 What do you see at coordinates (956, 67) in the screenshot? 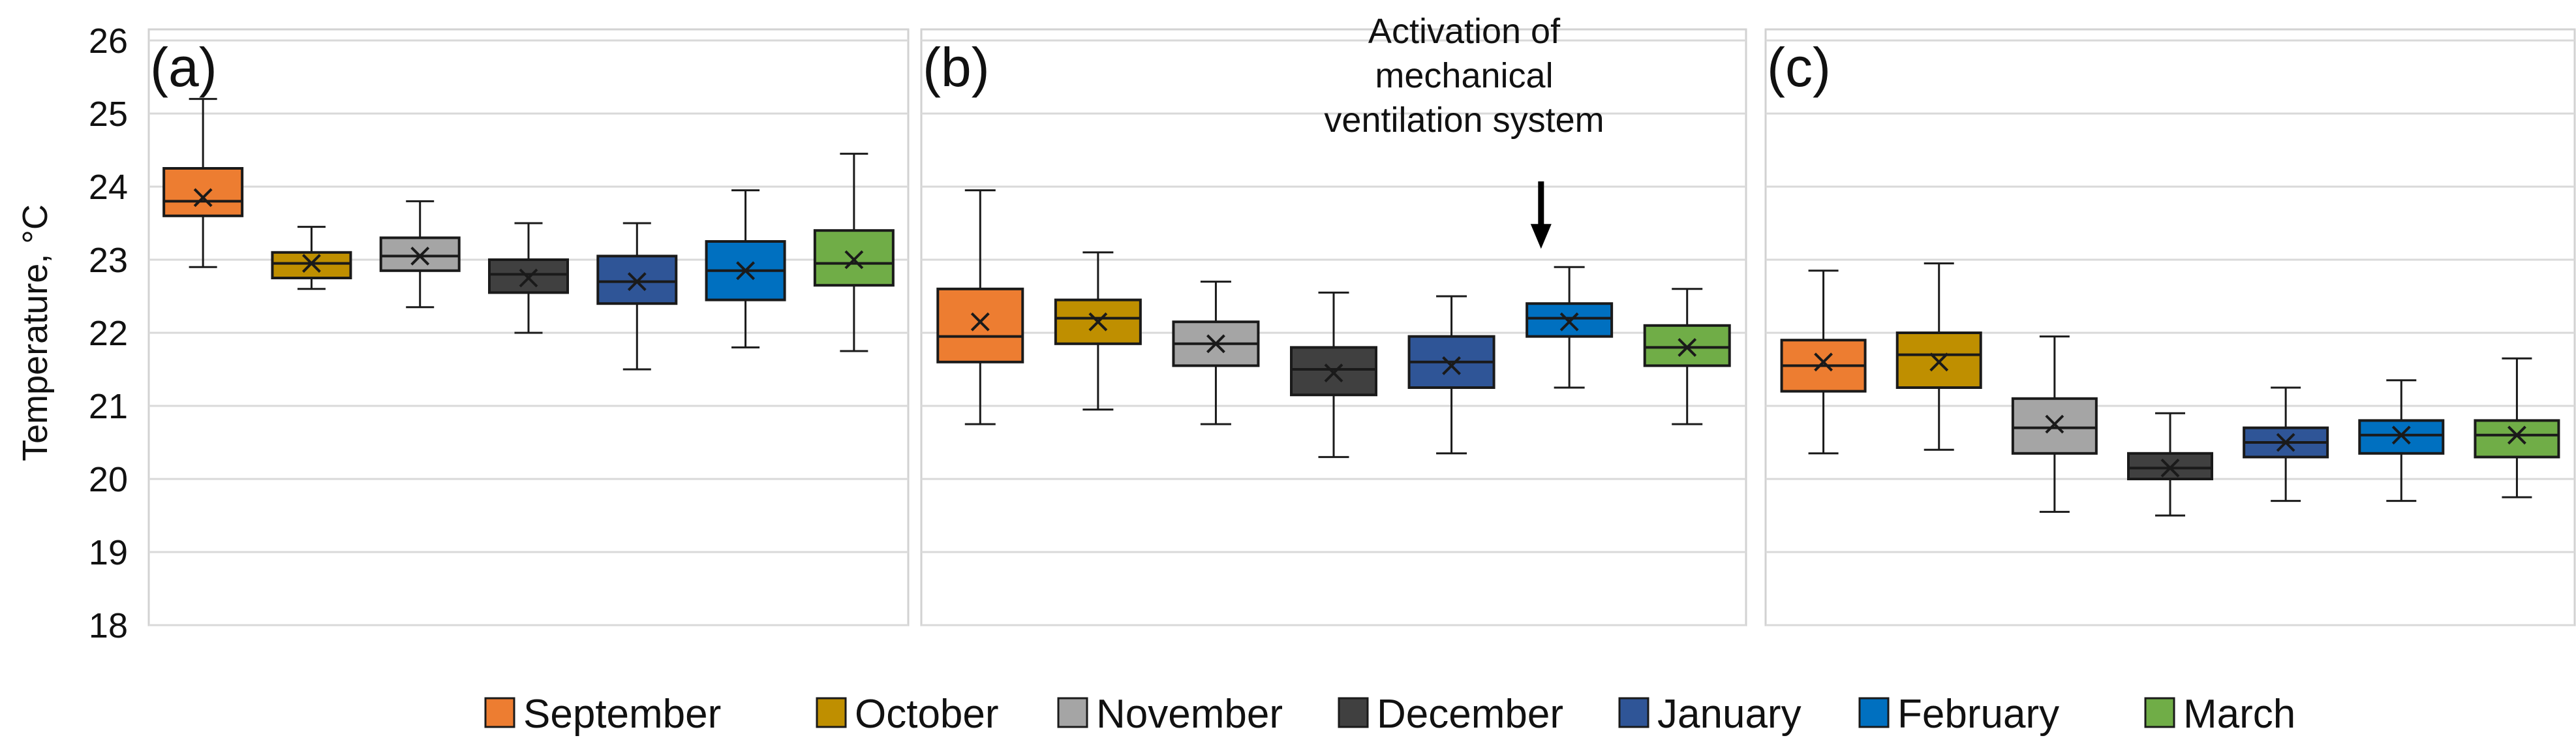
I see `panel-label: (b)` at bounding box center [956, 67].